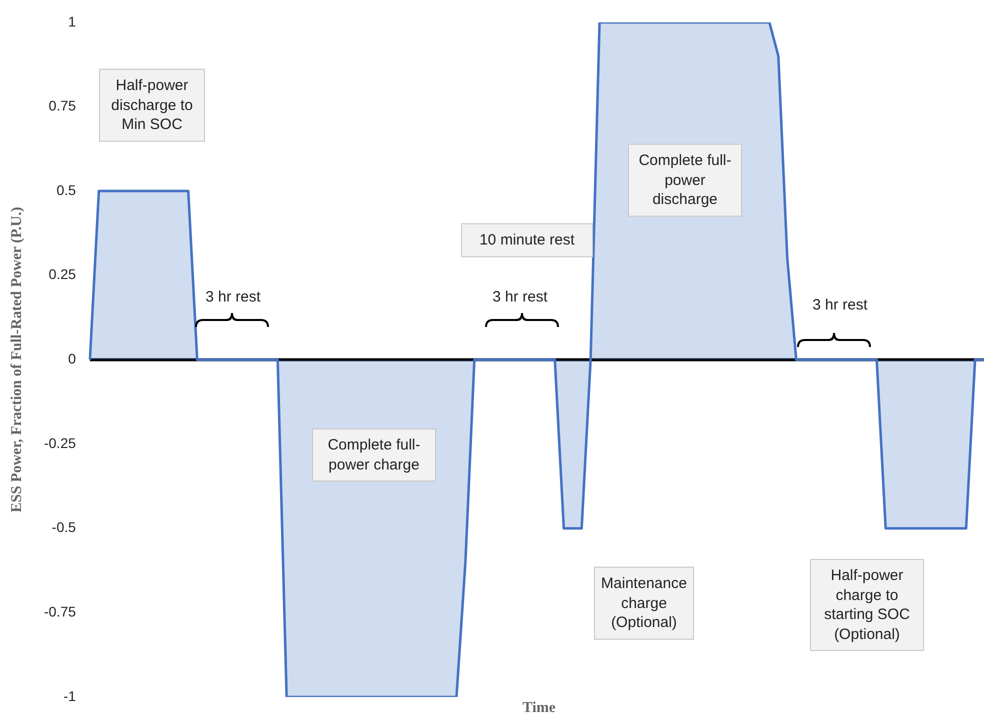 Image resolution: width=986 pixels, height=727 pixels. What do you see at coordinates (62, 274) in the screenshot?
I see `y-tick-label: 0.25` at bounding box center [62, 274].